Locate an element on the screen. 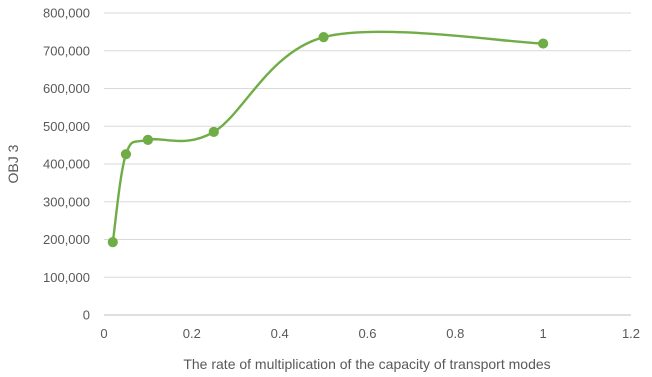 The width and height of the screenshot is (652, 377). y-tick-label: 200,000 is located at coordinates (66, 239).